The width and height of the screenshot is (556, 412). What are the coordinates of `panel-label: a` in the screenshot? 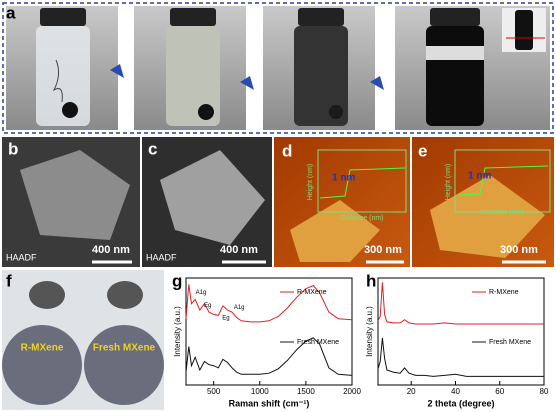 It's located at (11, 12).